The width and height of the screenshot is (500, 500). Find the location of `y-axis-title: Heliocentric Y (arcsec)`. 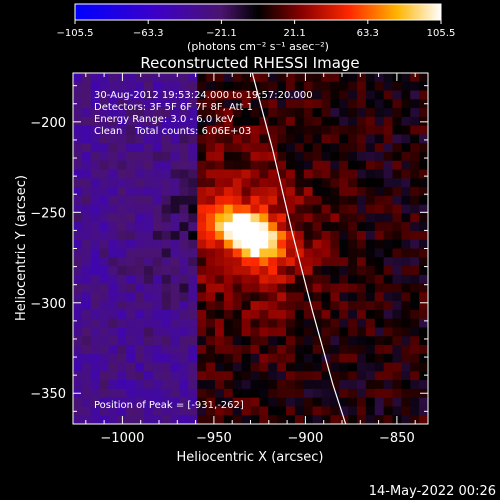

y-axis-title: Heliocentric Y (arcsec) is located at coordinates (21, 248).